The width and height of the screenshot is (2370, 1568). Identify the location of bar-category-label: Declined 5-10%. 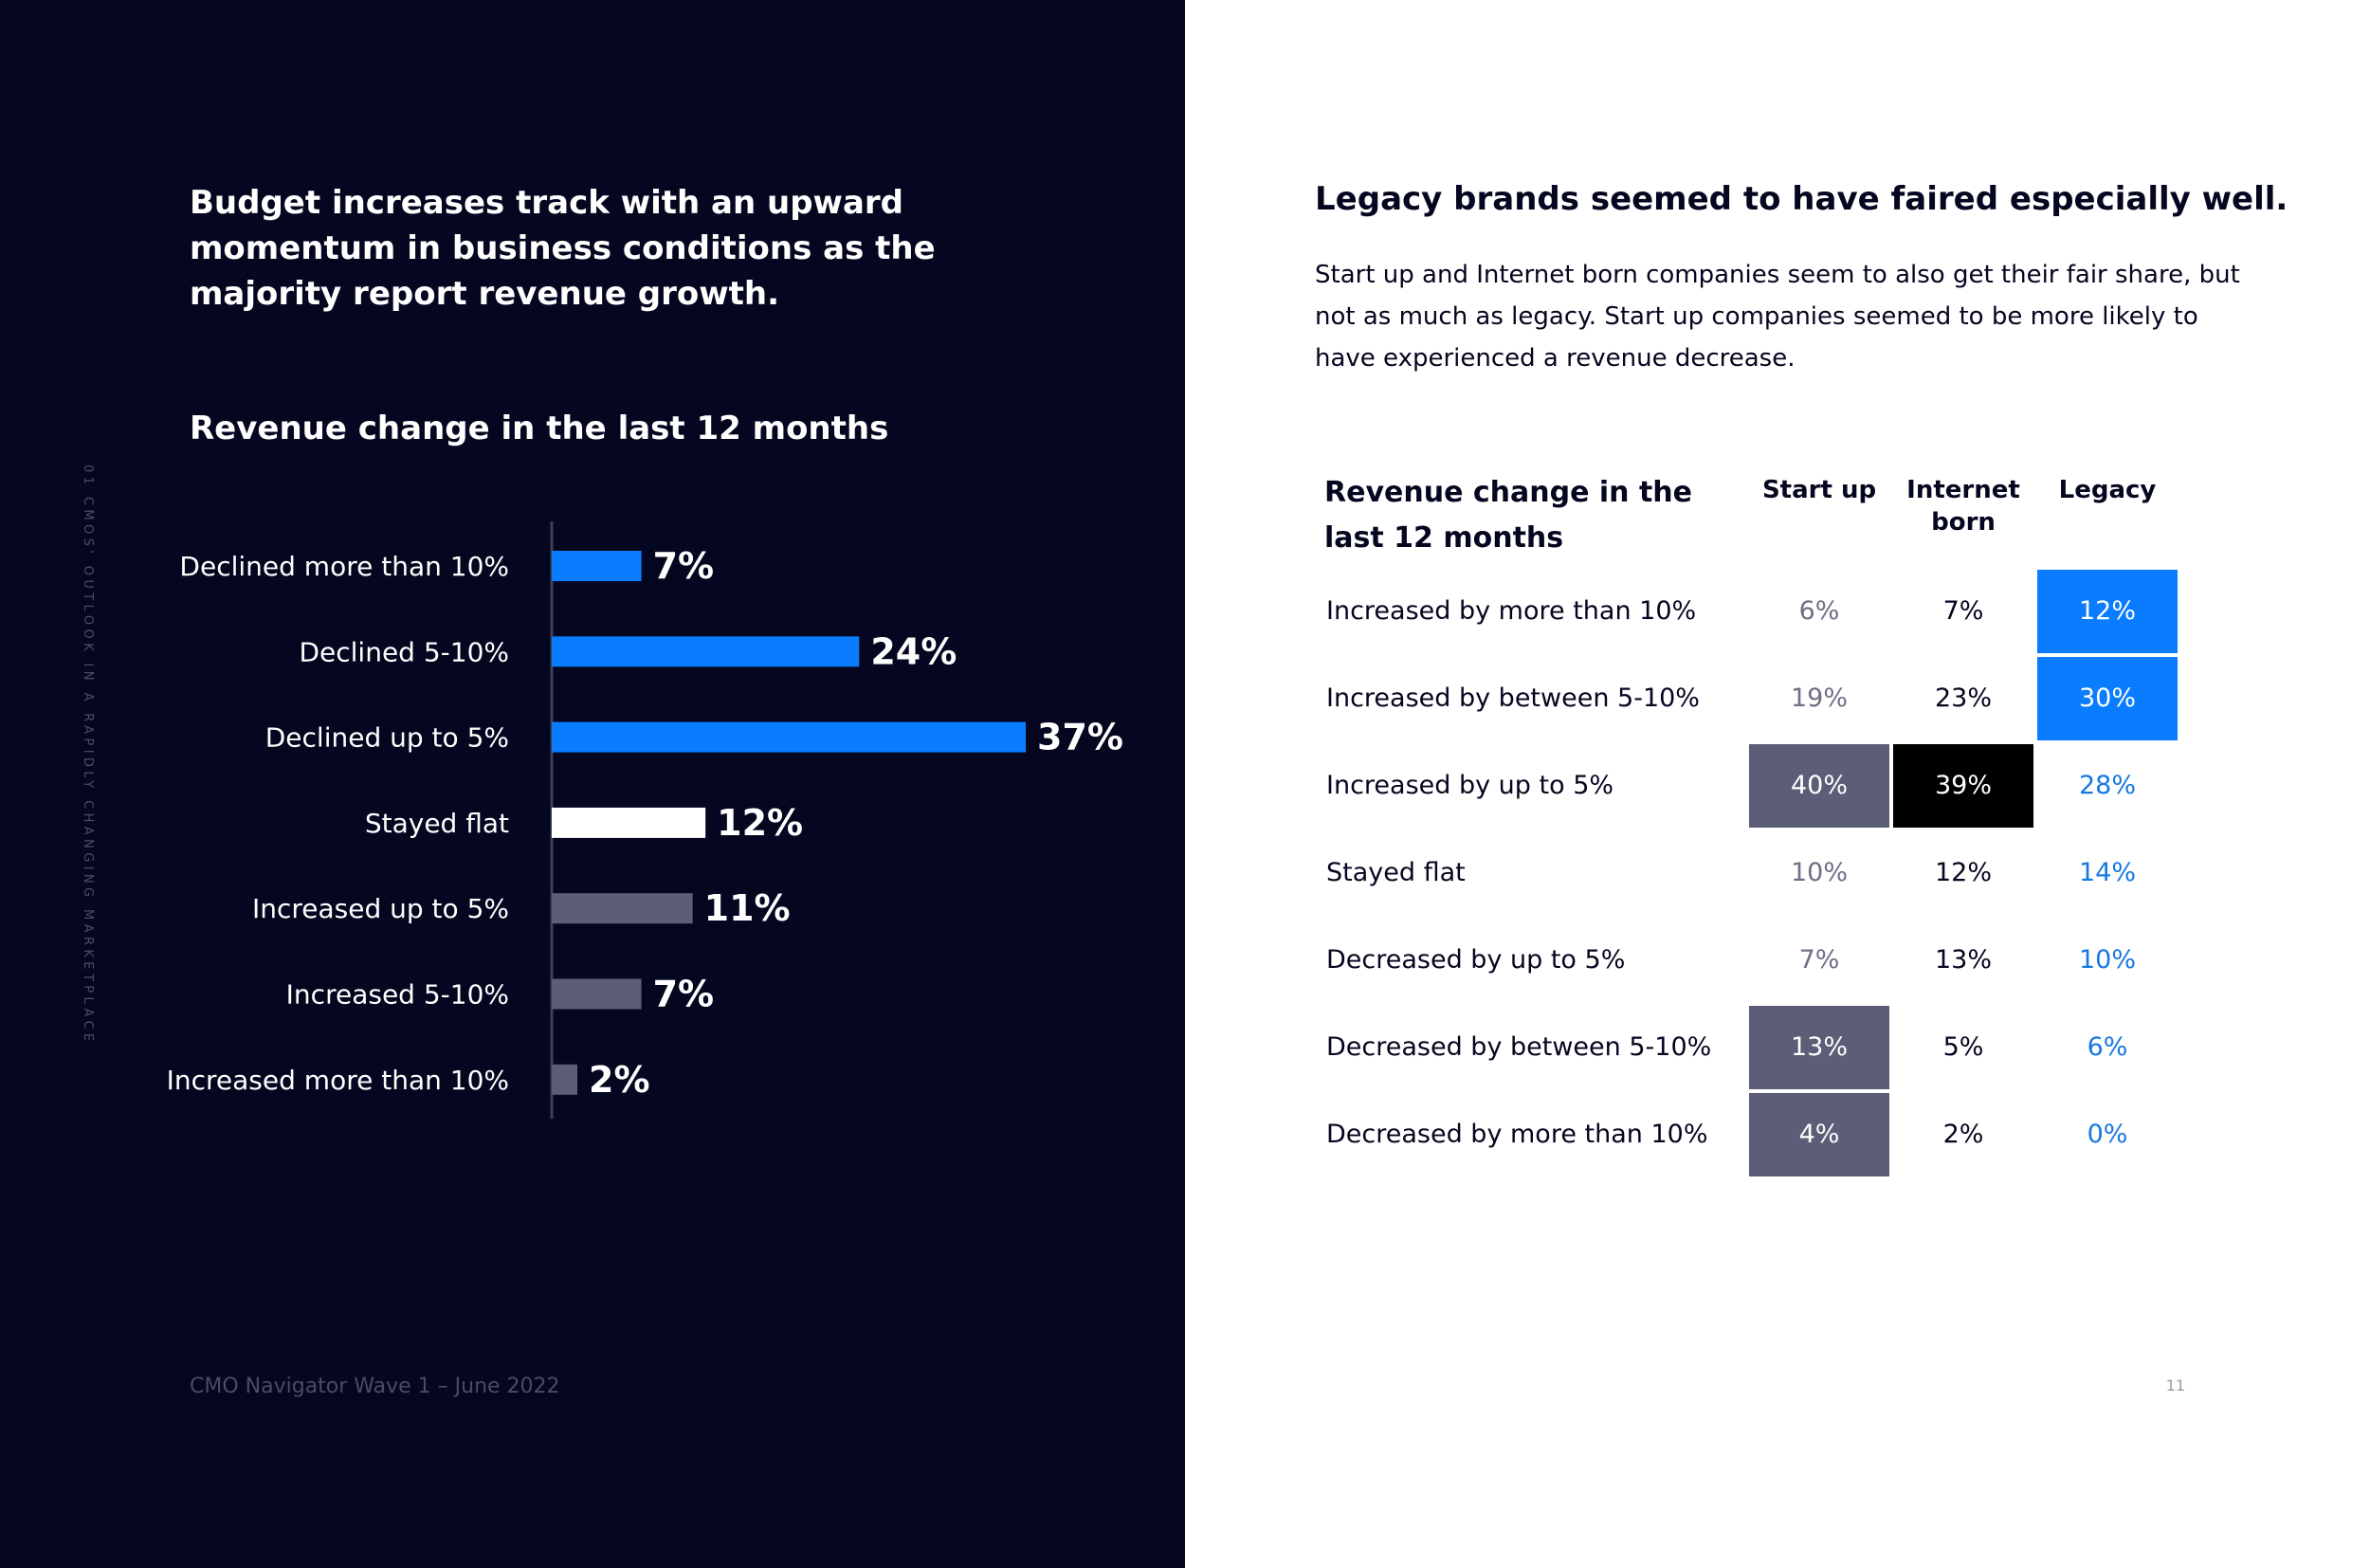
(404, 651).